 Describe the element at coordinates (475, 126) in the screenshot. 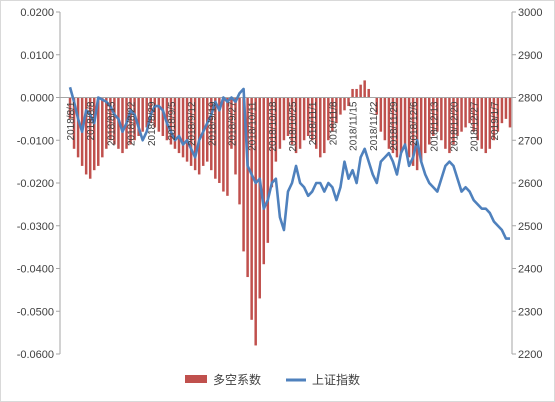

I see `x-tick-label: 2018/12/27` at that location.